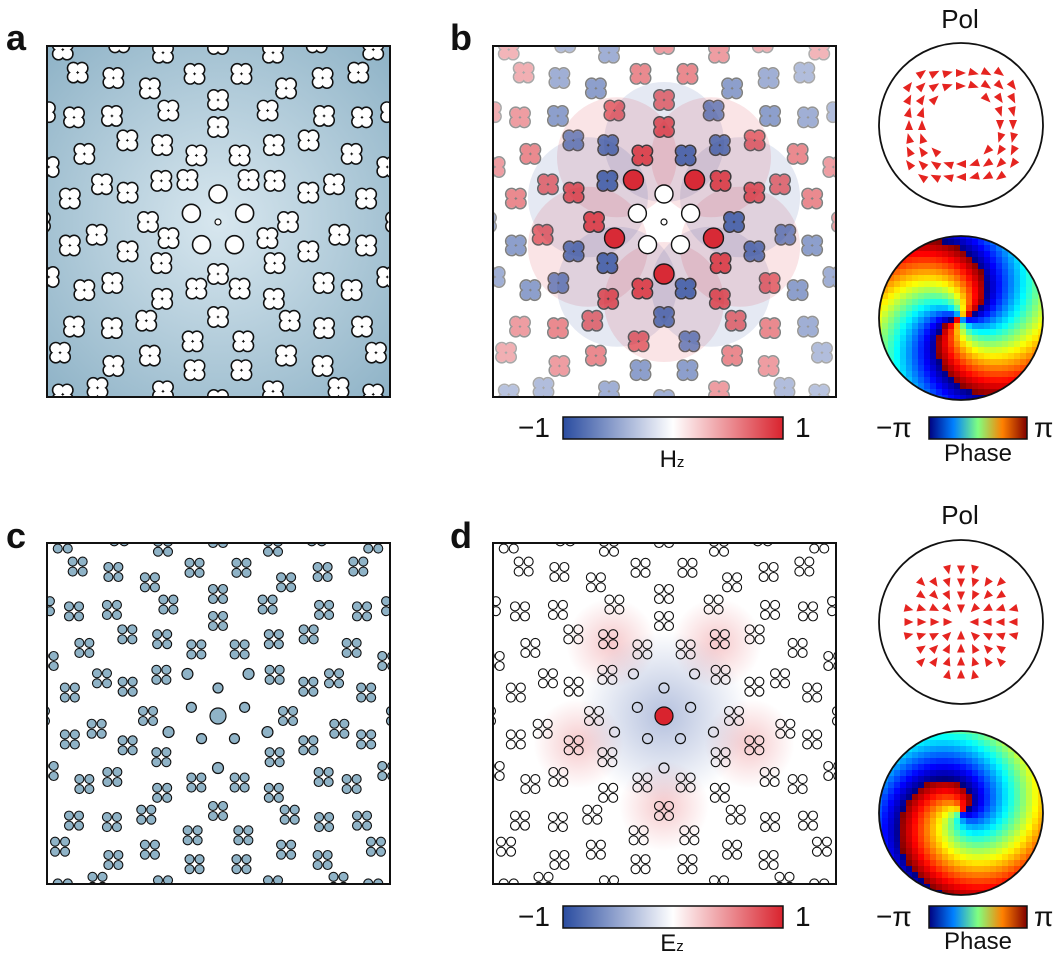 The width and height of the screenshot is (1058, 960). What do you see at coordinates (16, 37) in the screenshot?
I see `panel-label-a: a` at bounding box center [16, 37].